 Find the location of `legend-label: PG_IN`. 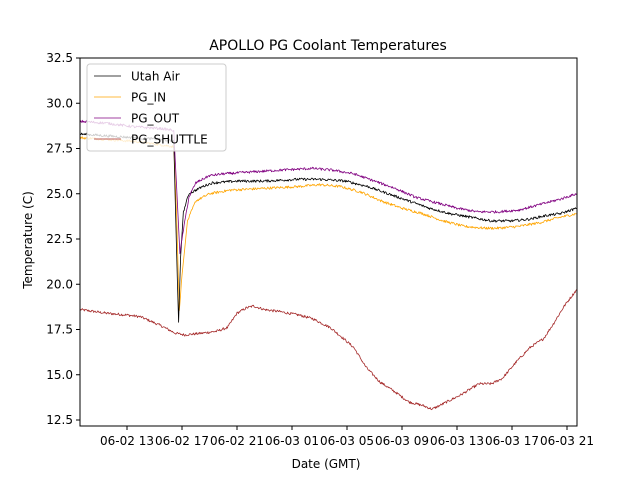

legend-label: PG_IN is located at coordinates (148, 98).